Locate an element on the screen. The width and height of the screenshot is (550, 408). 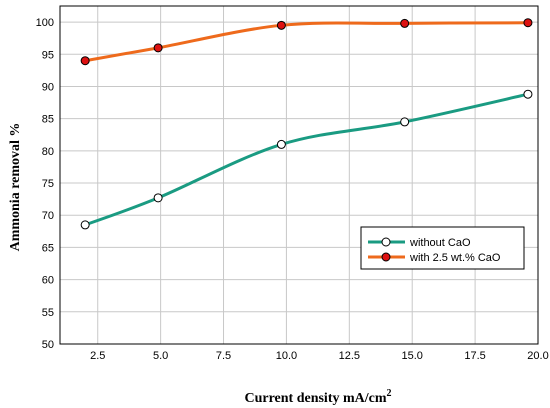
x-tick-label: 10.0 is located at coordinates (286, 356).